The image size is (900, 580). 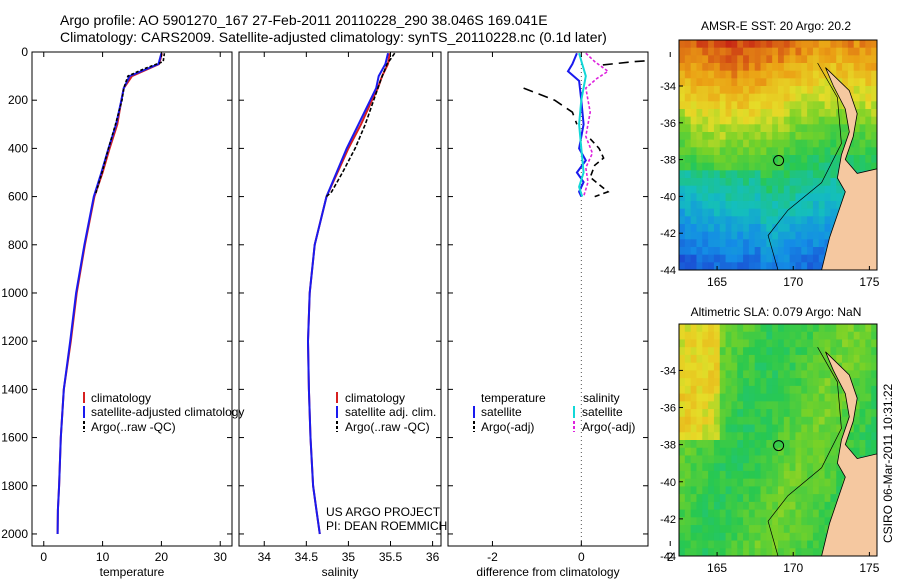 What do you see at coordinates (668, 271) in the screenshot?
I see `map-y-tick-label: -44` at bounding box center [668, 271].